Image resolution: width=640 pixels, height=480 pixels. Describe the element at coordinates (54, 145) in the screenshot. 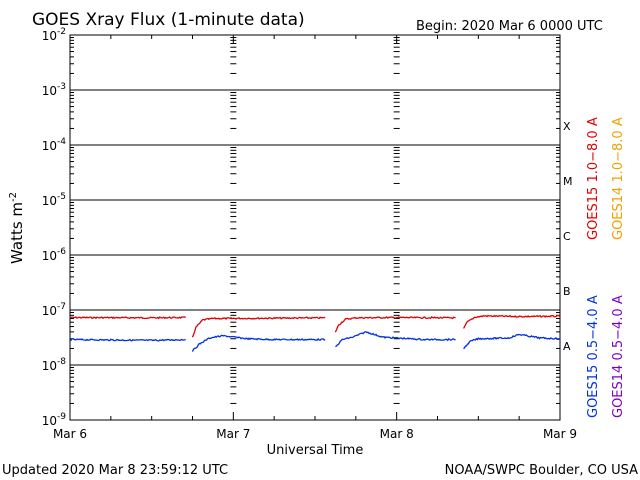

I see `y-tick-label: 10⁻⁴` at that location.